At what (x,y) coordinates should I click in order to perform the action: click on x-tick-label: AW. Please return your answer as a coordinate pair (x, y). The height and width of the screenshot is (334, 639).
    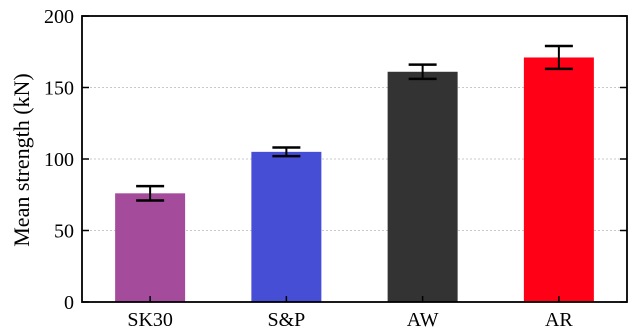
    Looking at the image, I should click on (423, 320).